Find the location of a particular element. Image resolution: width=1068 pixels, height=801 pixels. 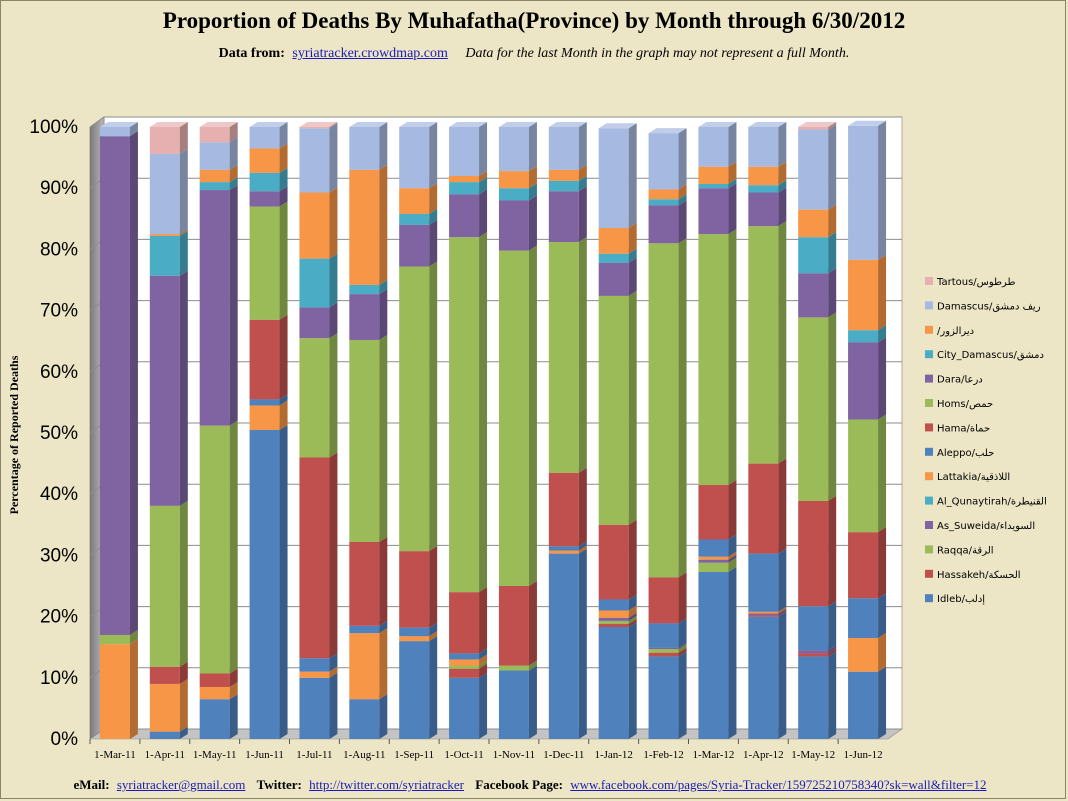

email-link: syriatracker@gmail.com is located at coordinates (181, 784).